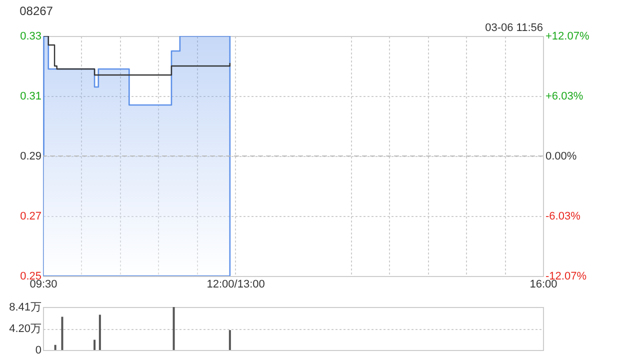  What do you see at coordinates (561, 156) in the screenshot?
I see `y2-tick-label: 0.00%` at bounding box center [561, 156].